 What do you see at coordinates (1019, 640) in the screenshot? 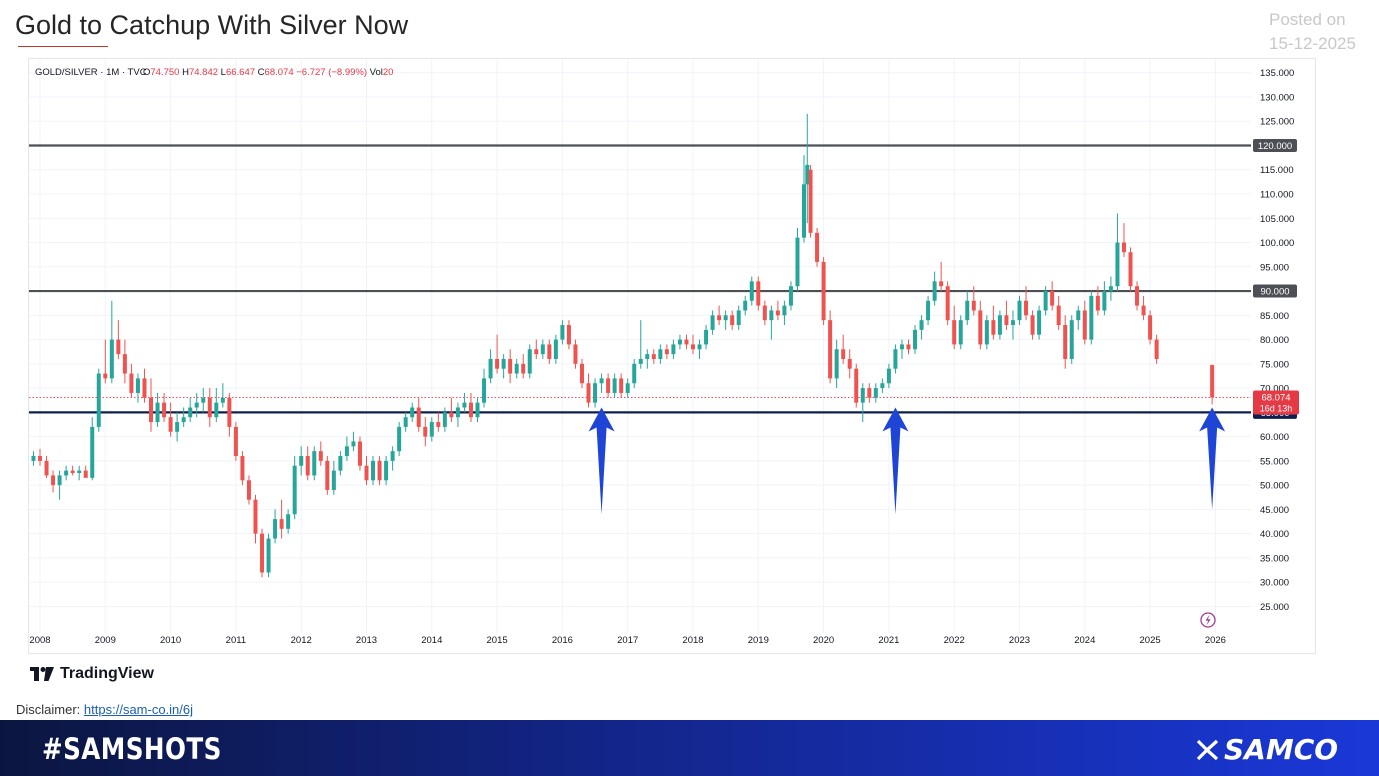
I see `x-tick-label: 2023` at bounding box center [1019, 640].